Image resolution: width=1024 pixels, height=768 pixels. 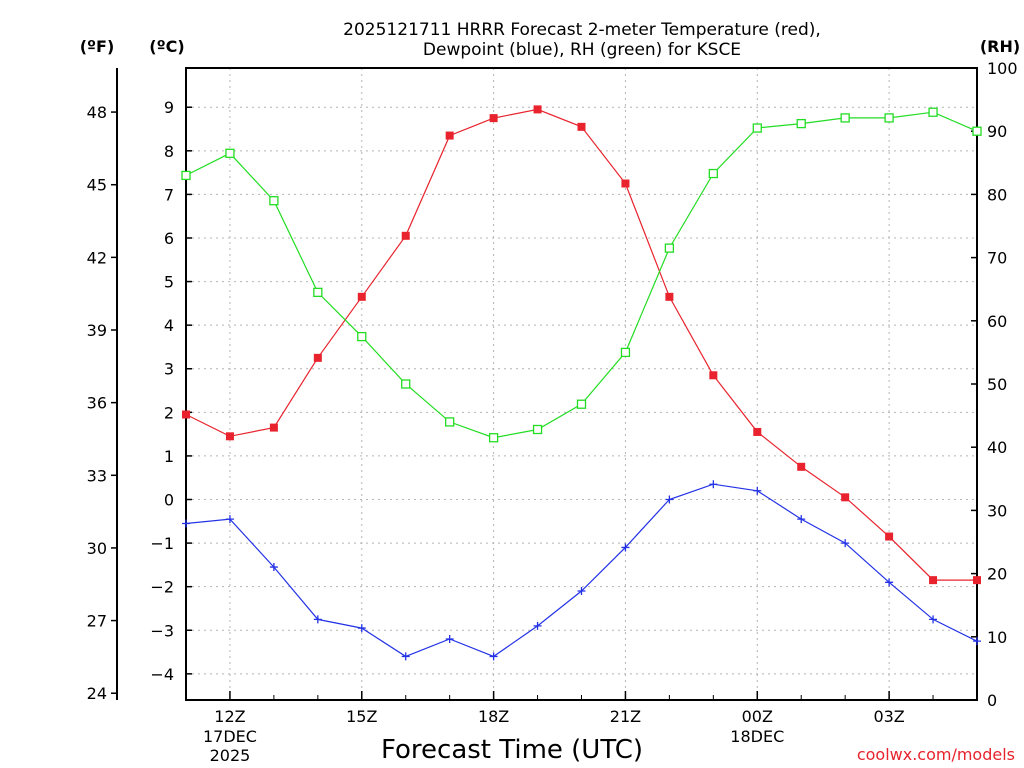 What do you see at coordinates (97, 185) in the screenshot?
I see `fahrenheit-tick-label: 45` at bounding box center [97, 185].